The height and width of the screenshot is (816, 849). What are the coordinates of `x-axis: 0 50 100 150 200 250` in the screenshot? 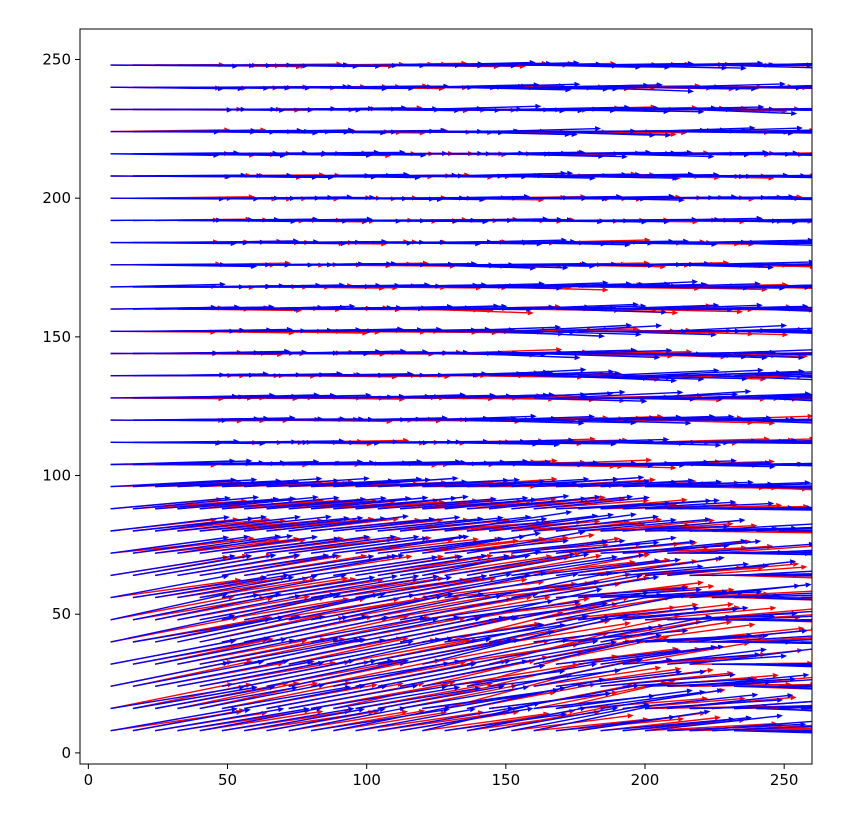 It's located at (441, 776).